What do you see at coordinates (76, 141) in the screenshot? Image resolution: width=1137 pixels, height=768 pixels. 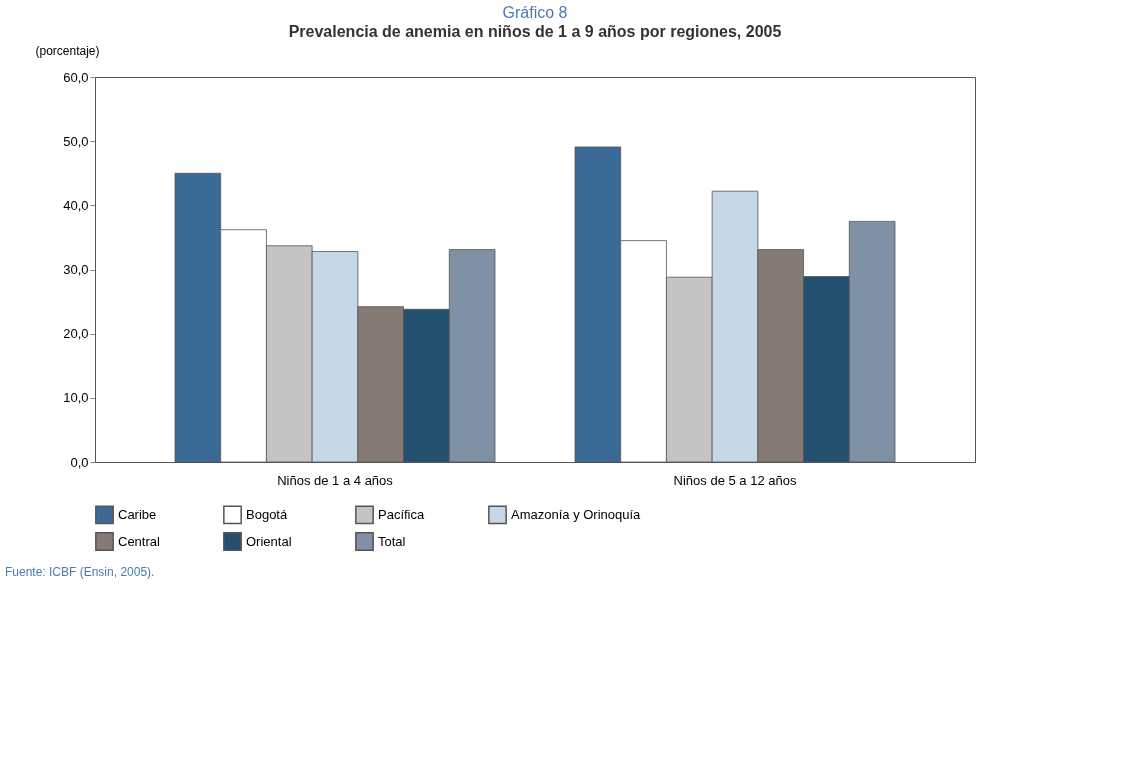 I see `y-tick-label: 50,0` at bounding box center [76, 141].